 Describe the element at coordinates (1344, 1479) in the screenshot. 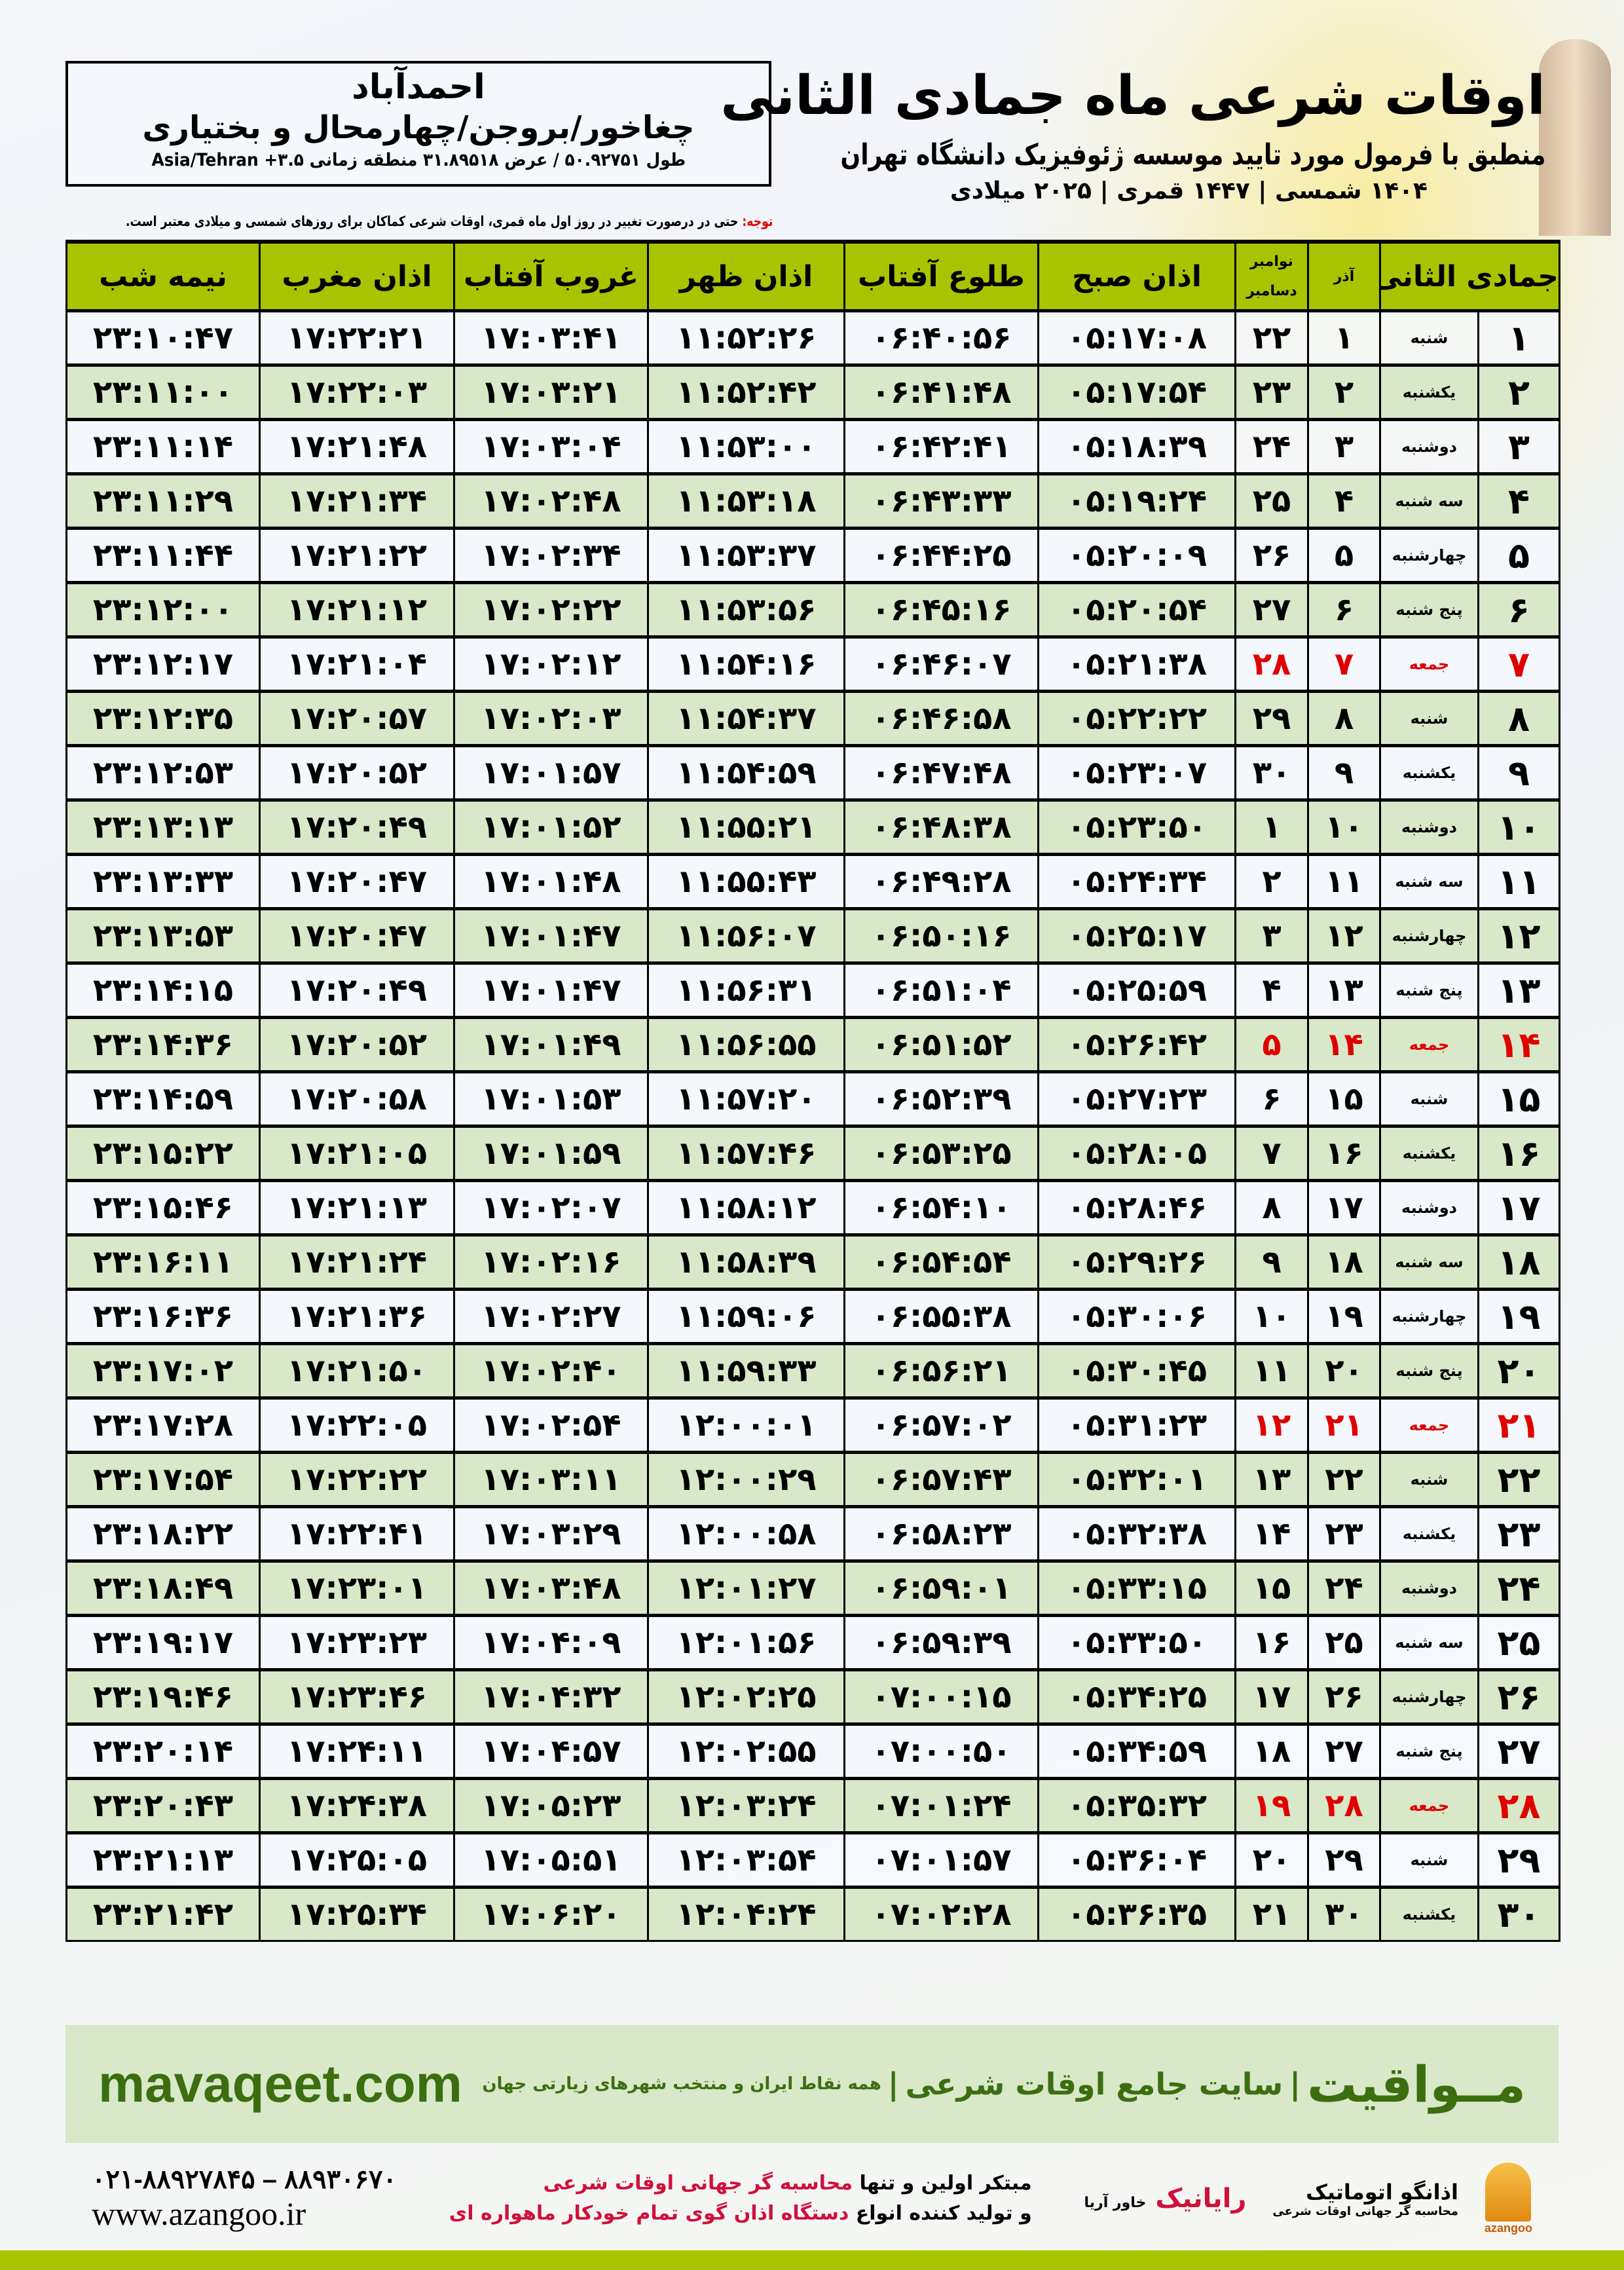

I see `azar-day: ۲۲` at that location.